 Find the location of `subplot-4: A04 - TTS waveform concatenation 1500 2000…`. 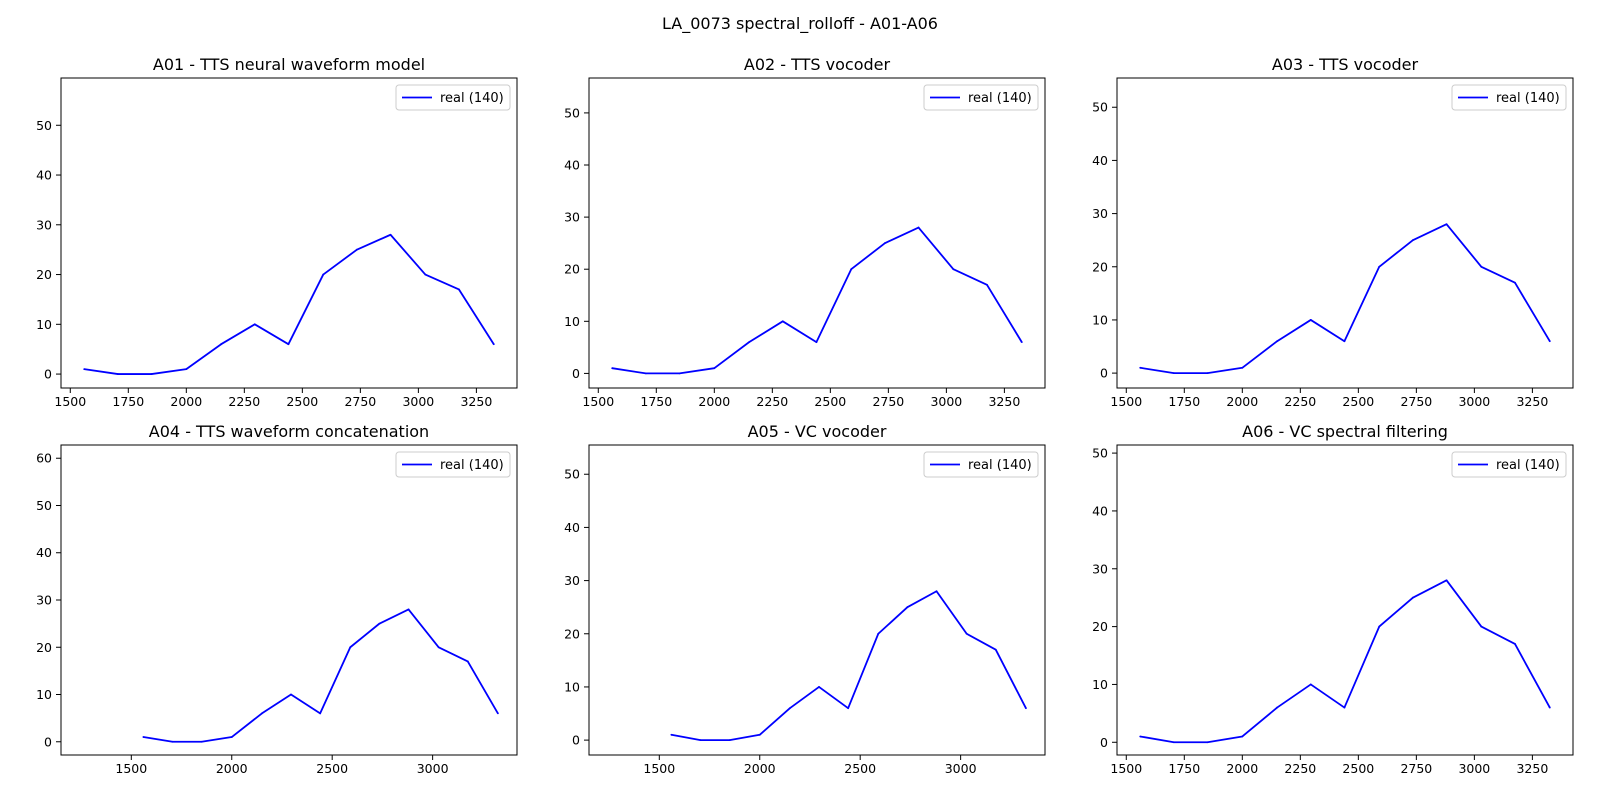

subplot-4: A04 - TTS waveform concatenation 1500 2000… is located at coordinates (277, 599).